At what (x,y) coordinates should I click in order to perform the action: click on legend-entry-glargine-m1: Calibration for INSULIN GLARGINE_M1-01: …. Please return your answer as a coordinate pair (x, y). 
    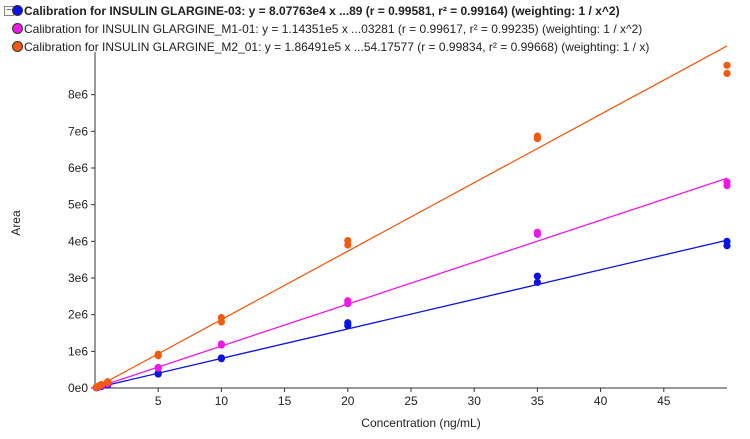
    Looking at the image, I should click on (375, 29).